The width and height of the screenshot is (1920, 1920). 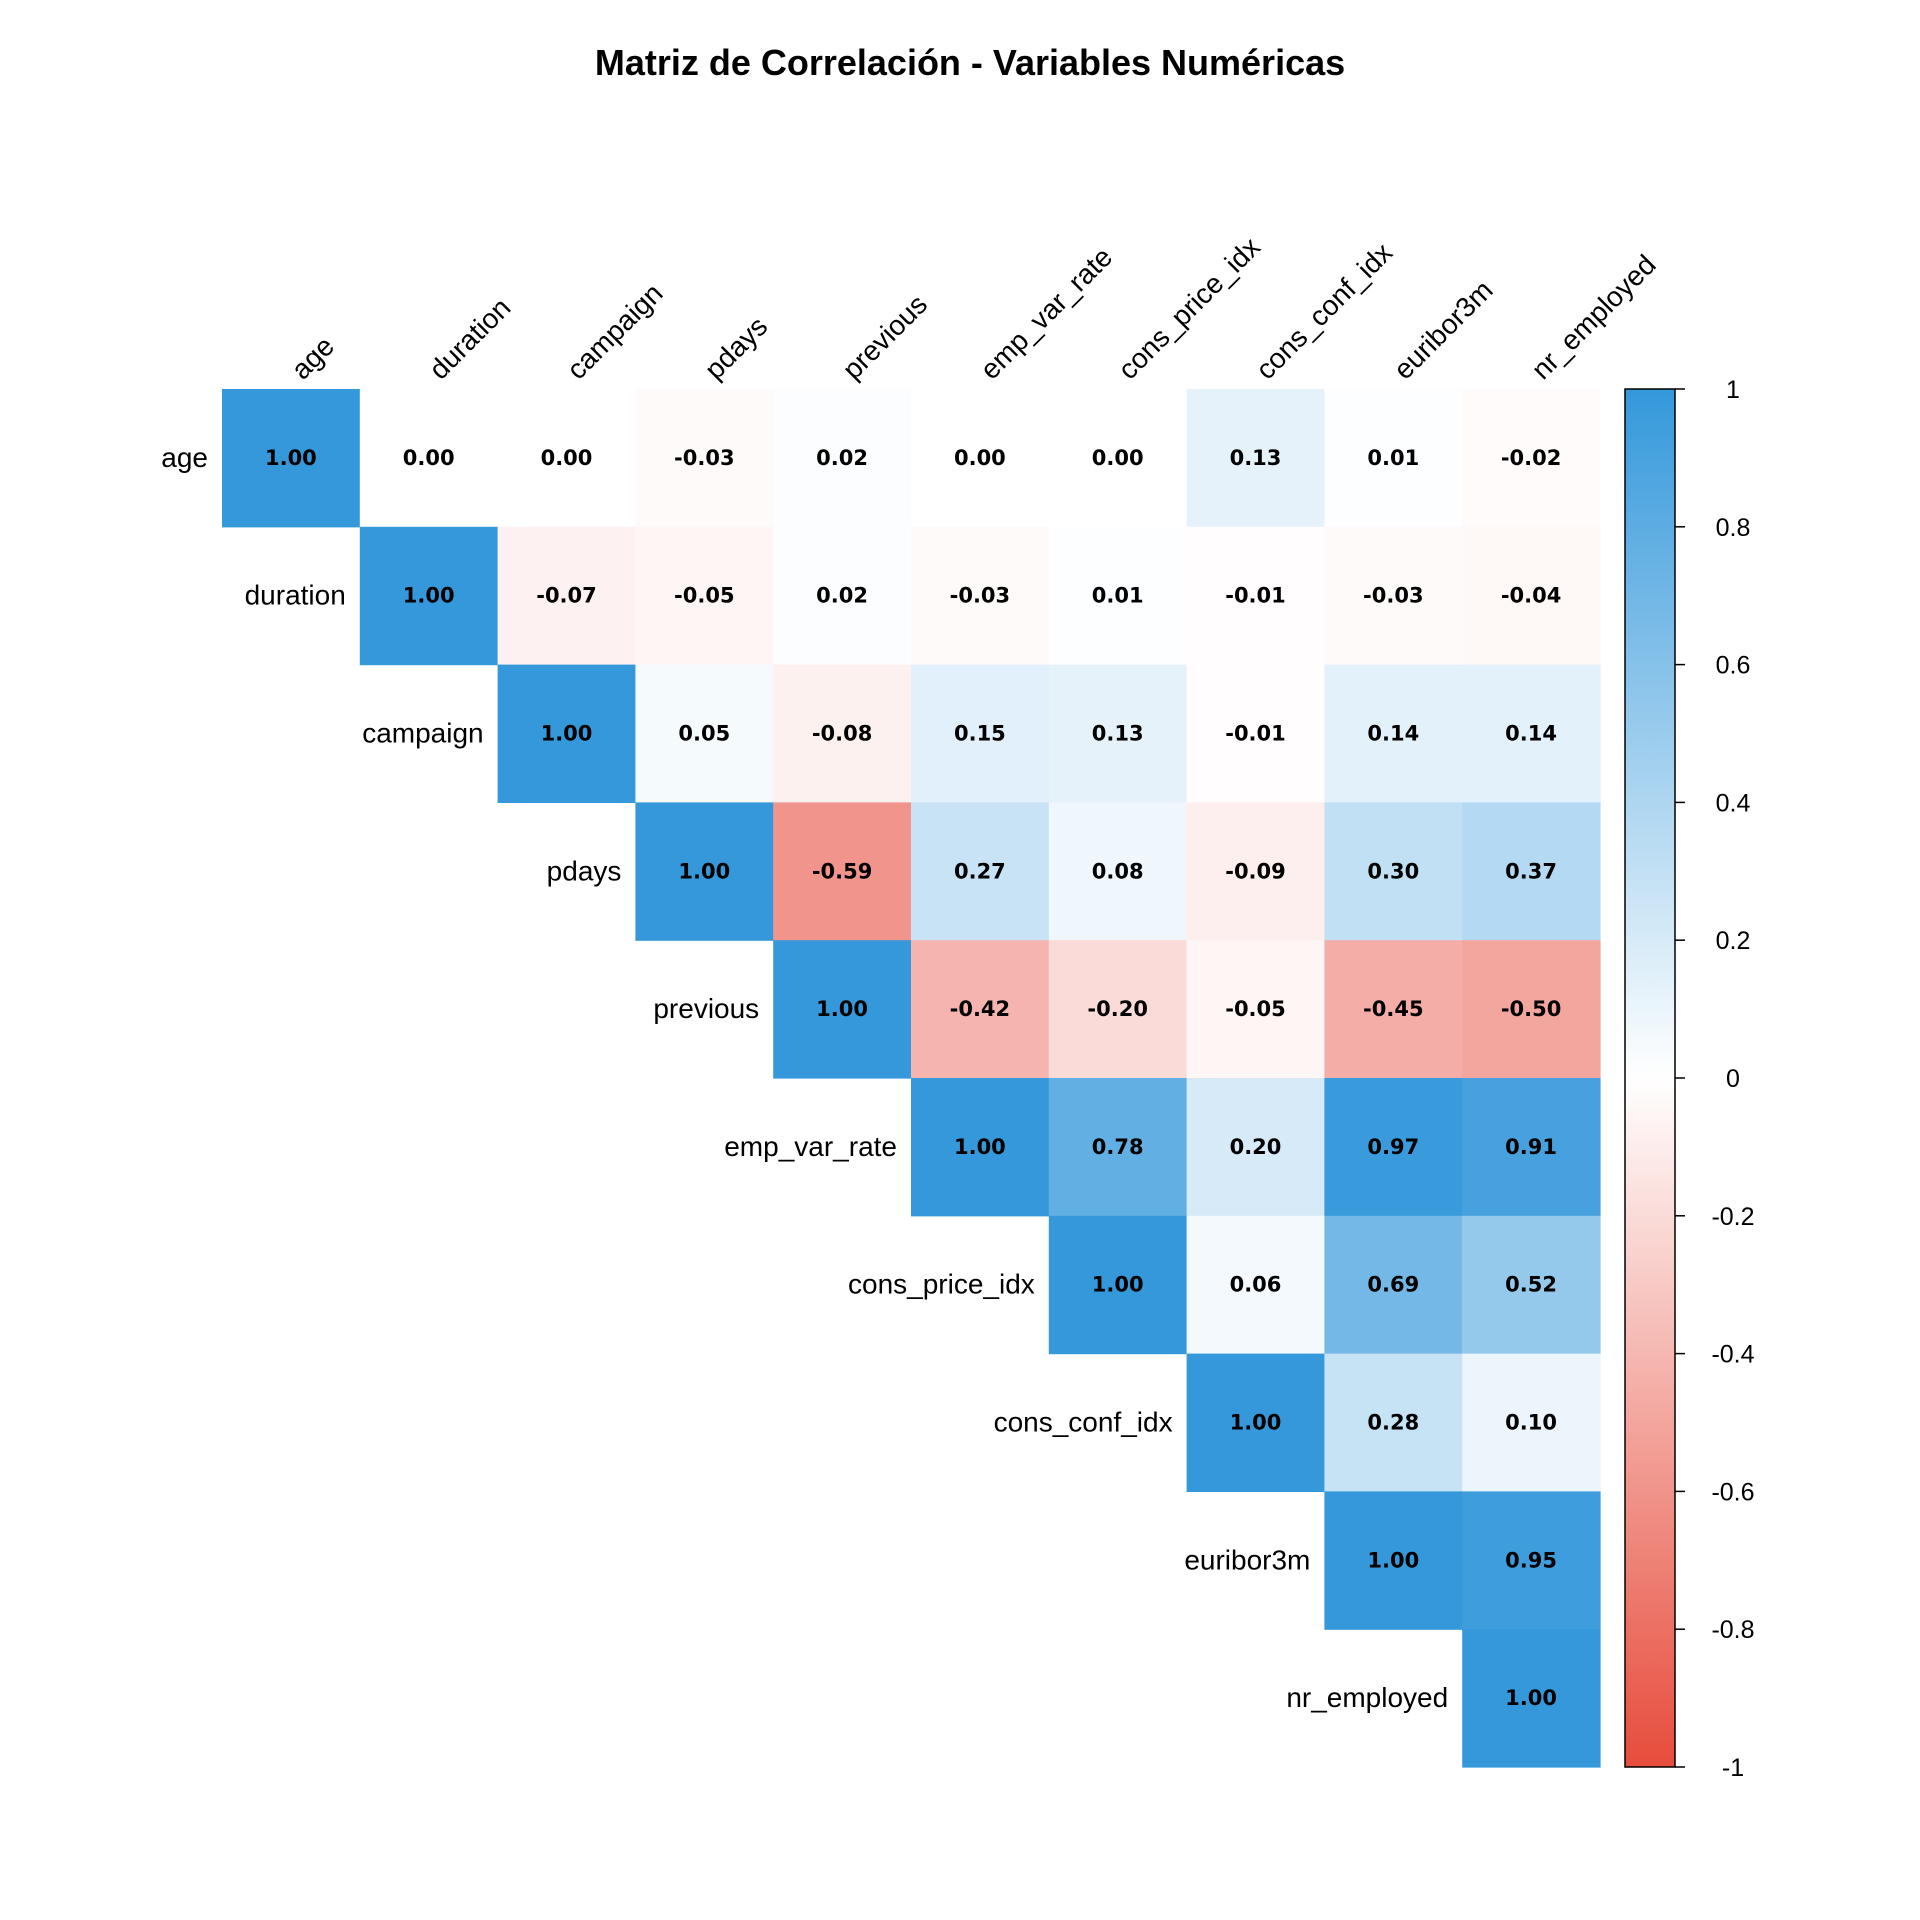 What do you see at coordinates (1393, 1147) in the screenshot?
I see `heatmap-cell-emp_var_rate-euribor3m` at bounding box center [1393, 1147].